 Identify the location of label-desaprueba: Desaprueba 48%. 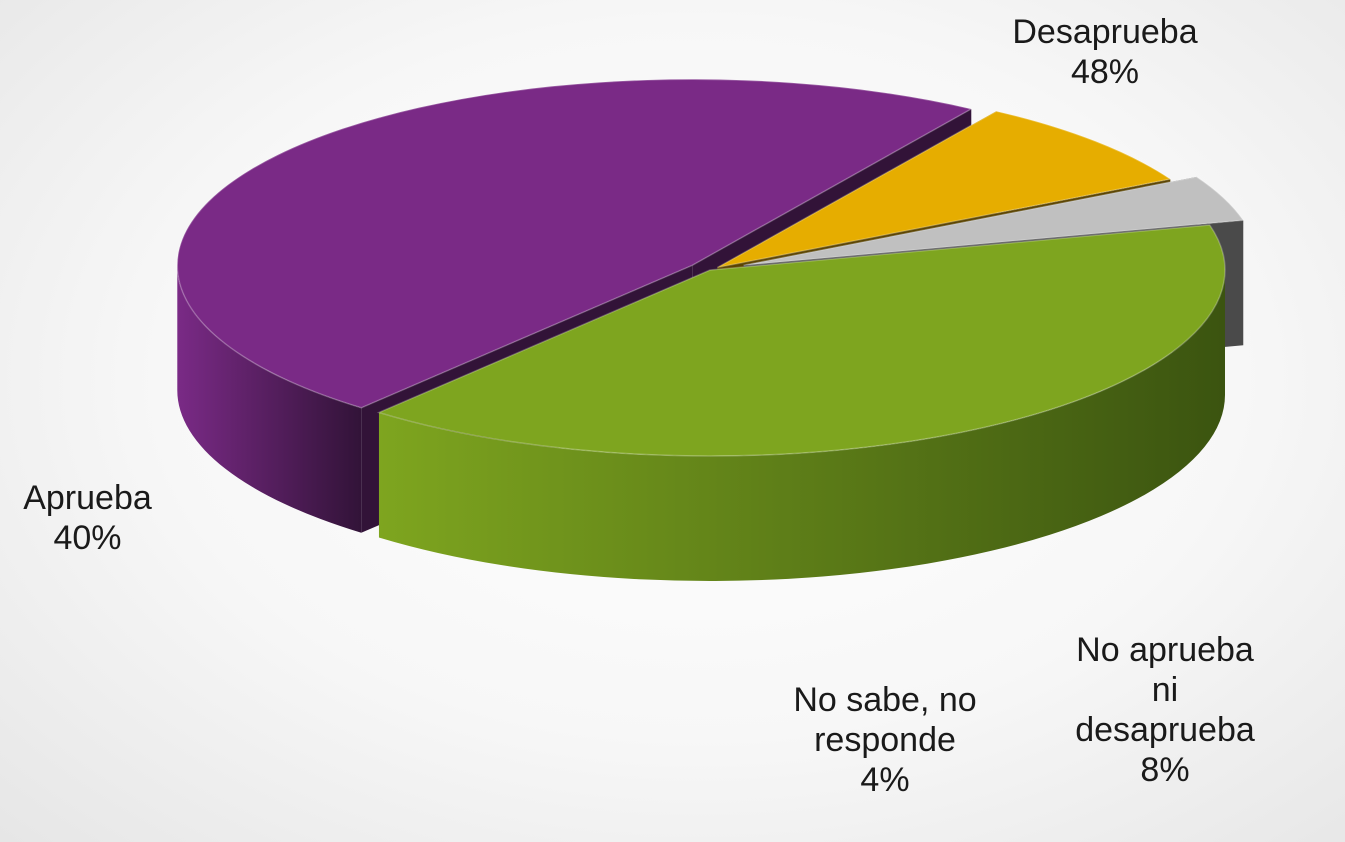
(1105, 52).